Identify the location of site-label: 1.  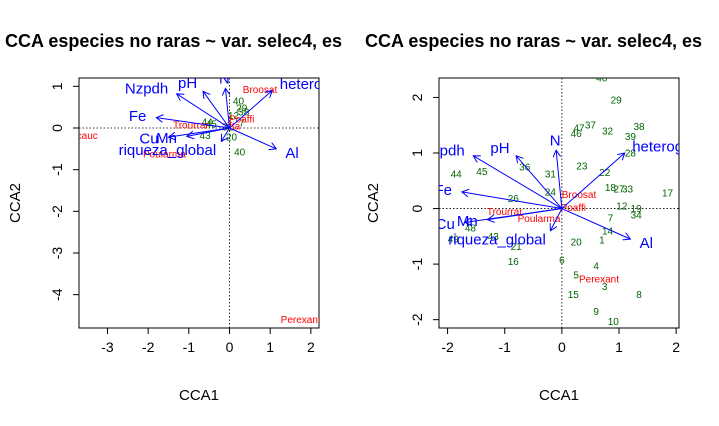
(602, 241).